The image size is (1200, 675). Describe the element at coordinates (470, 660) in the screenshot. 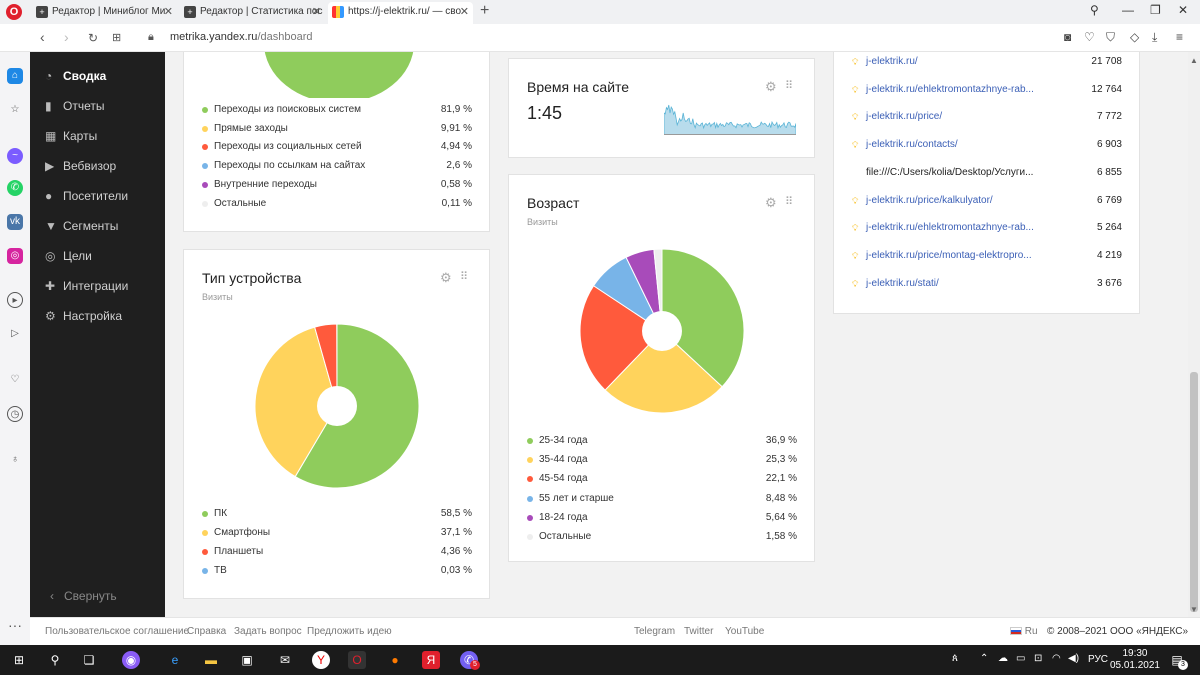

I see `viber-icon: ✆ 5` at that location.